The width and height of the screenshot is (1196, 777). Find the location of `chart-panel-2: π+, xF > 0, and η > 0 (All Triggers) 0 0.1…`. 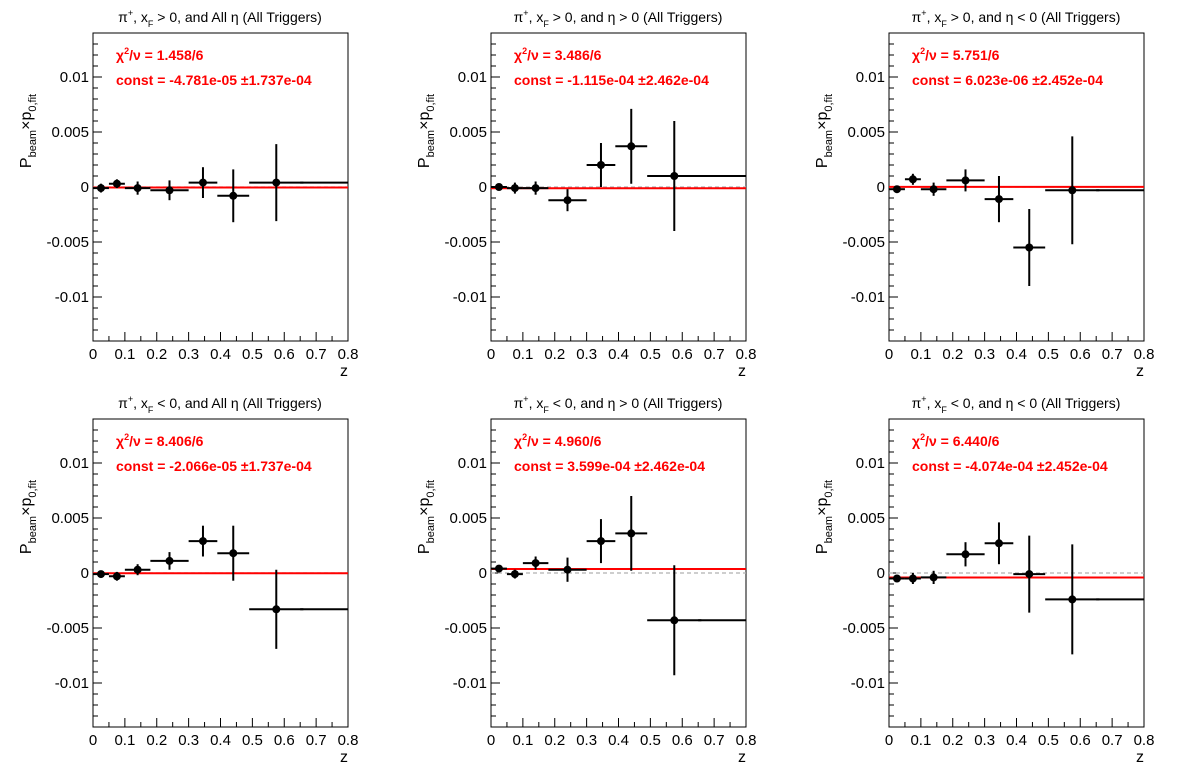

chart-panel-2: π+, xF > 0, and η > 0 (All Triggers) 0 0.1… is located at coordinates (586, 194).